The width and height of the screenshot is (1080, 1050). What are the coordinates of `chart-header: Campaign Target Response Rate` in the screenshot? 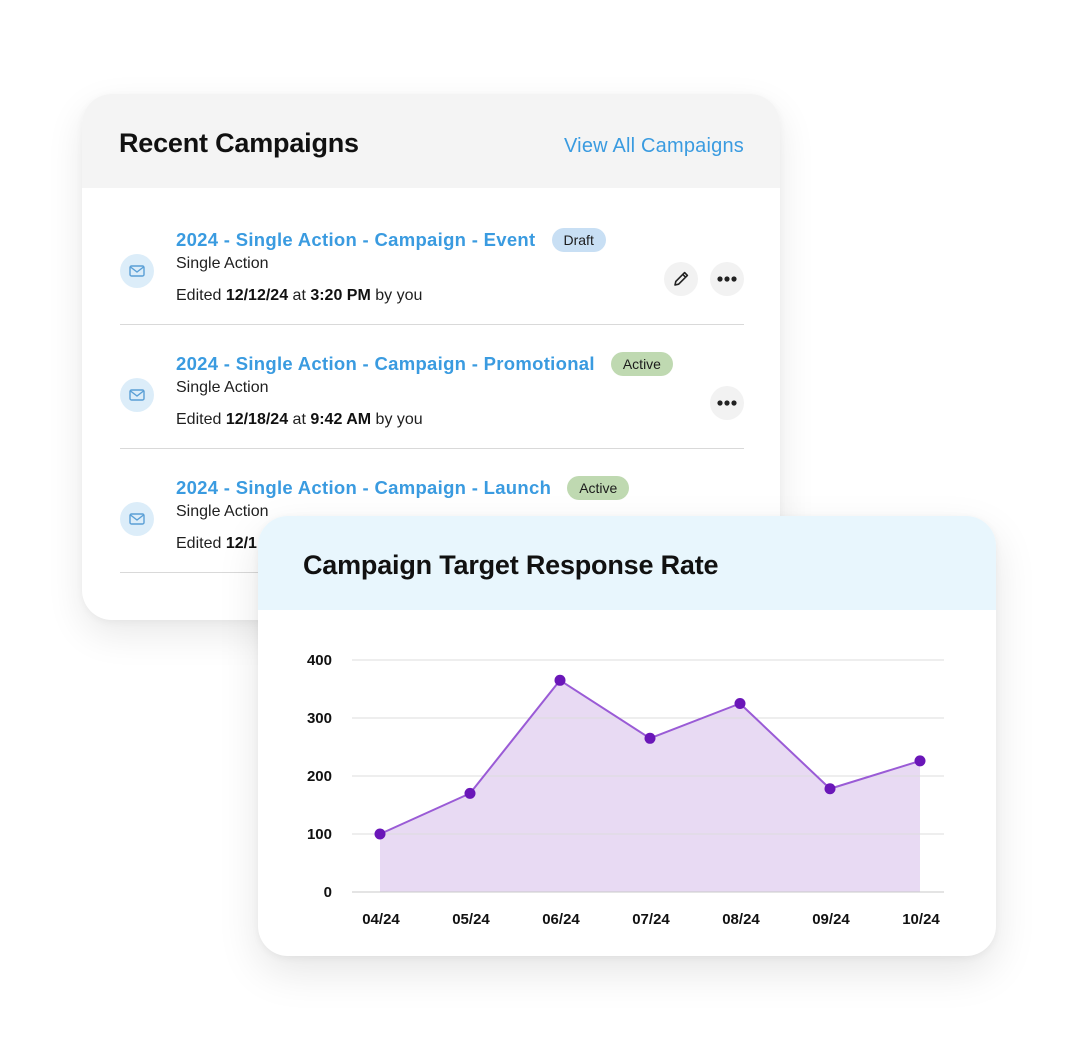 It's located at (627, 563).